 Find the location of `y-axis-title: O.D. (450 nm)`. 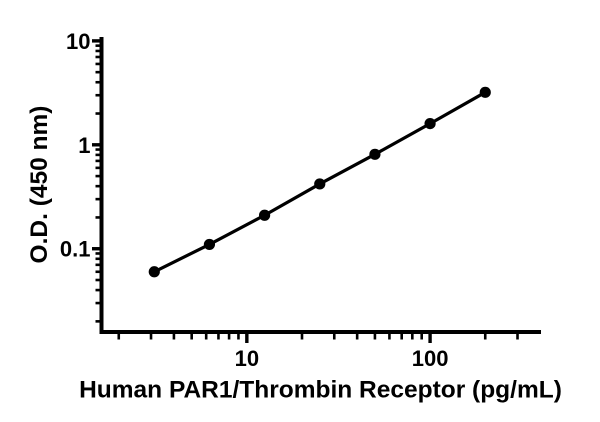

y-axis-title: O.D. (450 nm) is located at coordinates (39, 185).